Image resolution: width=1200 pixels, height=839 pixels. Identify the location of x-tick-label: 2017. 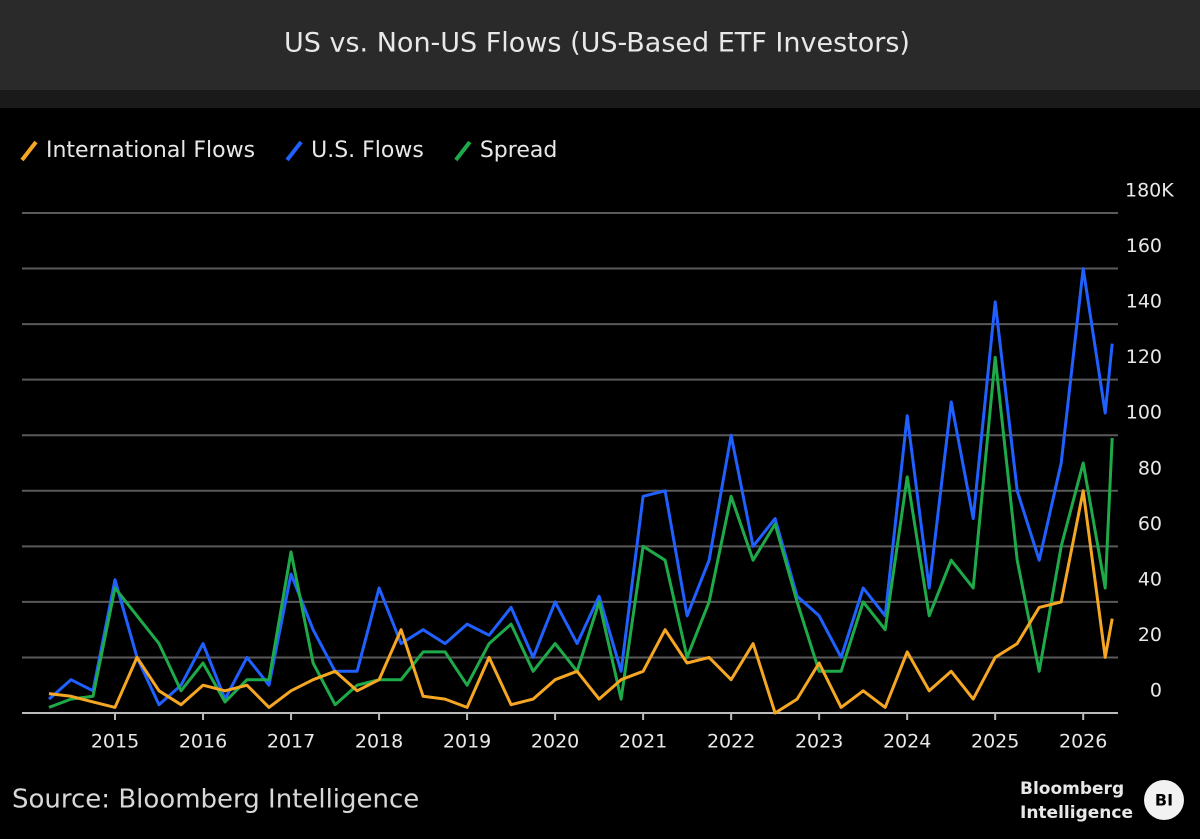
(291, 742).